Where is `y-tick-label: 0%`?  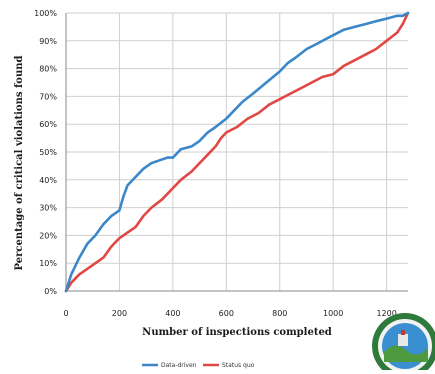
y-tick-label: 0% is located at coordinates (50, 291).